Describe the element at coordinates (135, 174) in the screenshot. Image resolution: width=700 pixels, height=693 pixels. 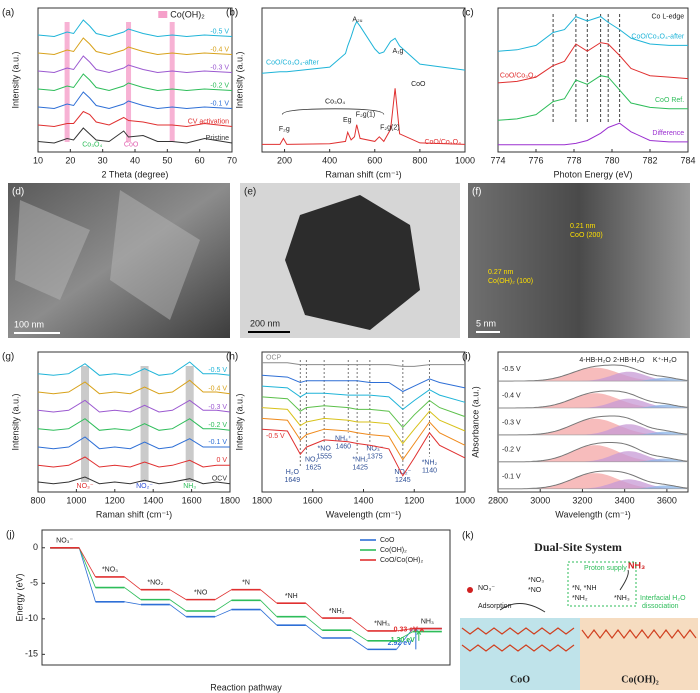
I see `x-axis-label: 2 Theta (degree)` at that location.